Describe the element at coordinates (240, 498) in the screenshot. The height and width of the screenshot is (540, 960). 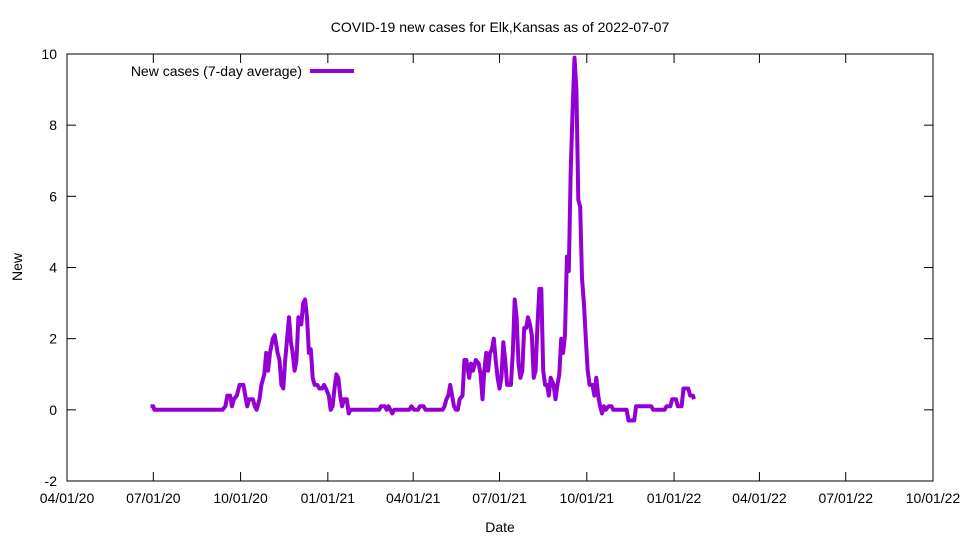
I see `x-tick-label: 10/01/20` at that location.